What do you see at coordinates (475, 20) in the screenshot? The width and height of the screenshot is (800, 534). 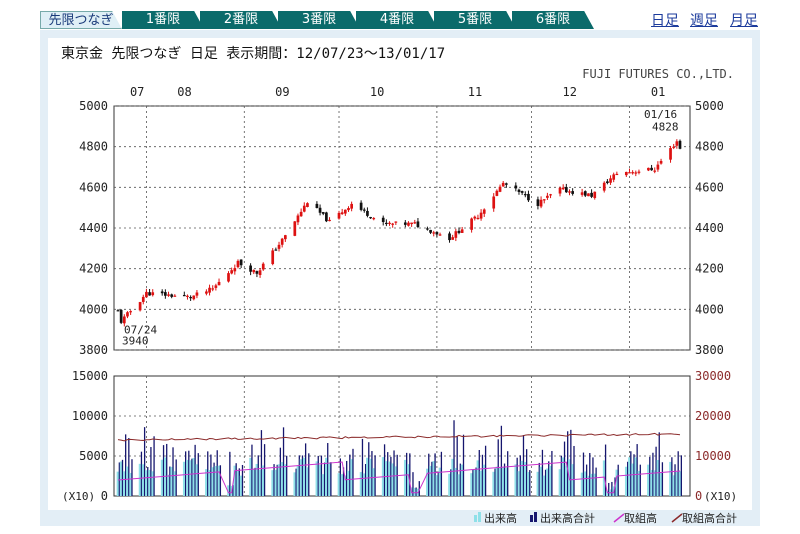 I see `tab-5: 5番限` at bounding box center [475, 20].